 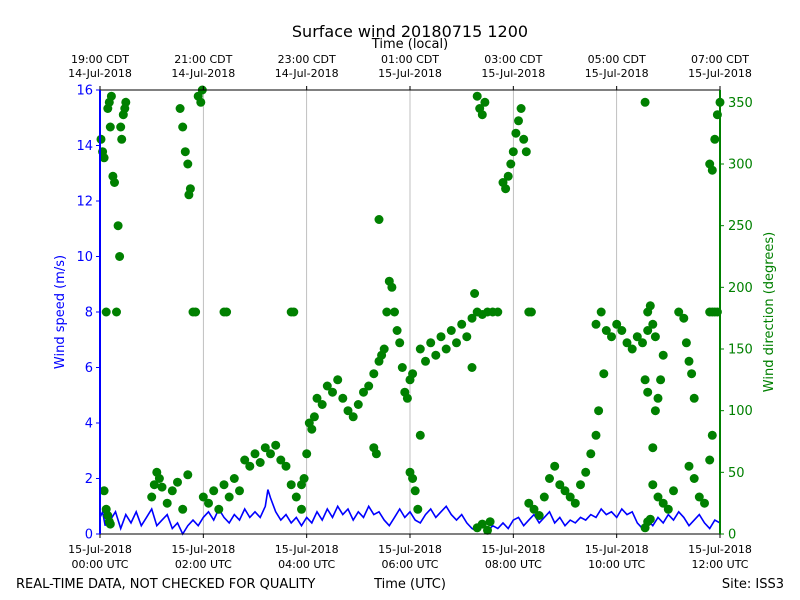 I want to click on top-tick-time: 07:00 CDT, so click(x=720, y=59).